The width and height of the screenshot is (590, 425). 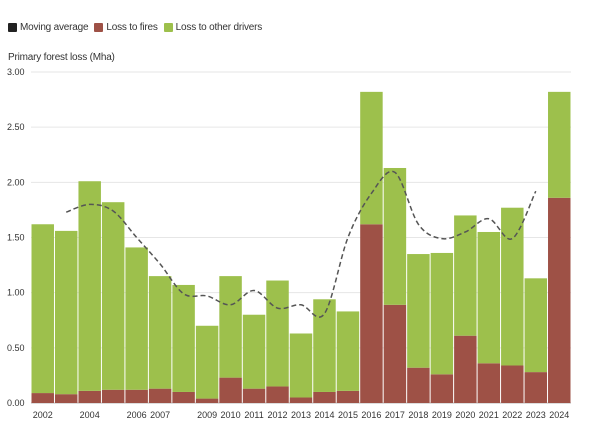 I want to click on bar-fires-2012, so click(x=277, y=394).